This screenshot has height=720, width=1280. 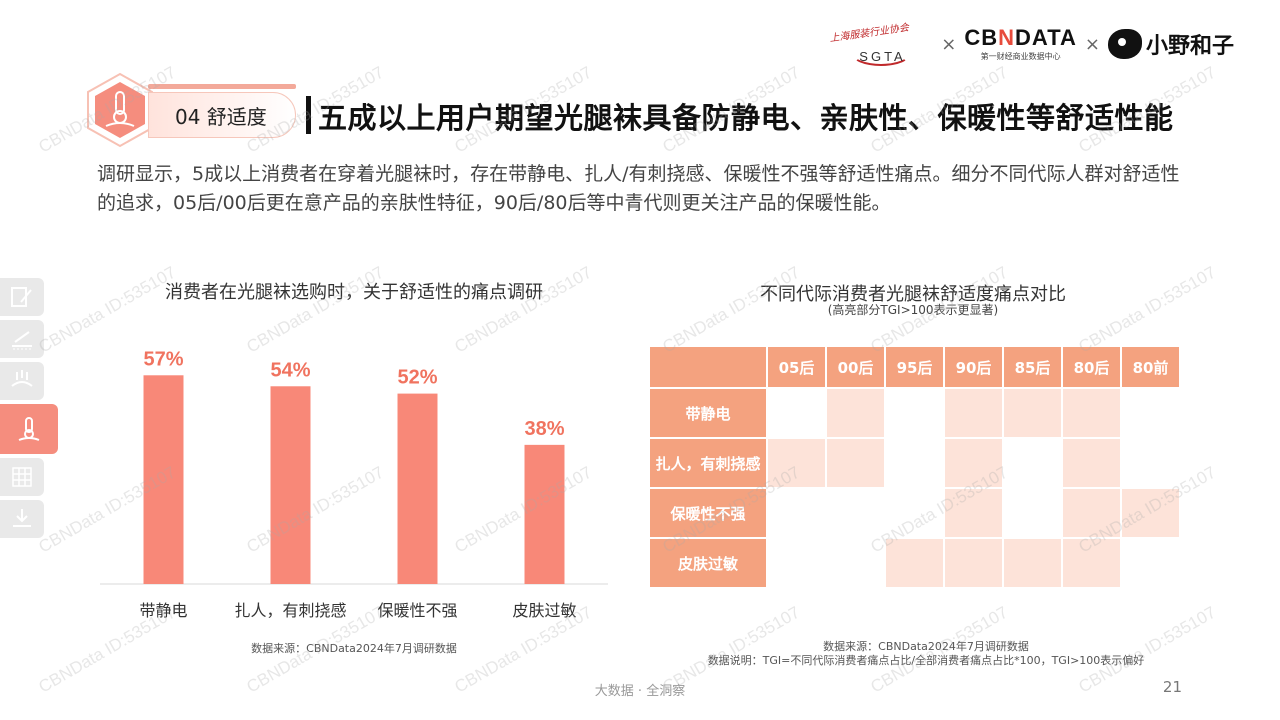 I want to click on cbndata-subtitle: 第一财经商业数据中心, so click(x=1020, y=56).